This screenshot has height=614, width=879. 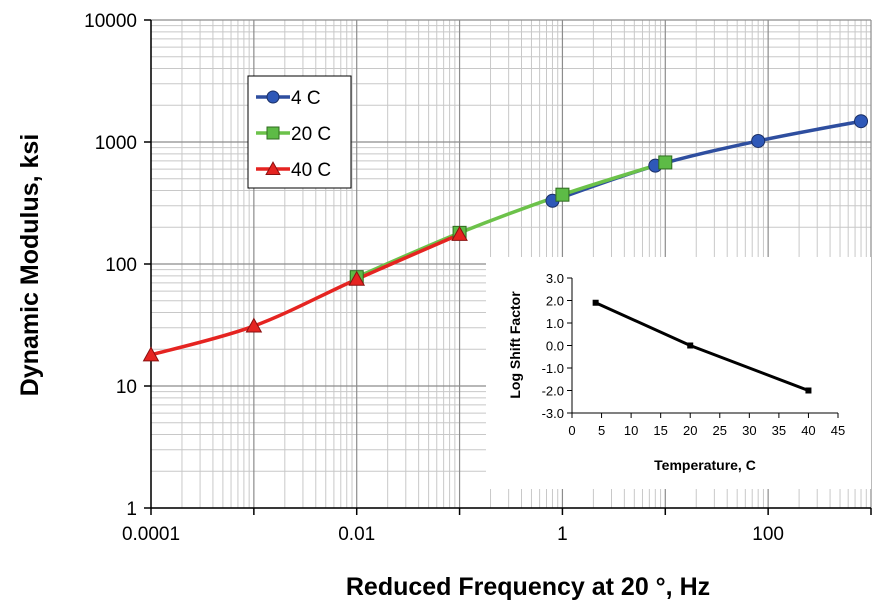 I want to click on inset-x-tick-label: 30, so click(x=749, y=430).